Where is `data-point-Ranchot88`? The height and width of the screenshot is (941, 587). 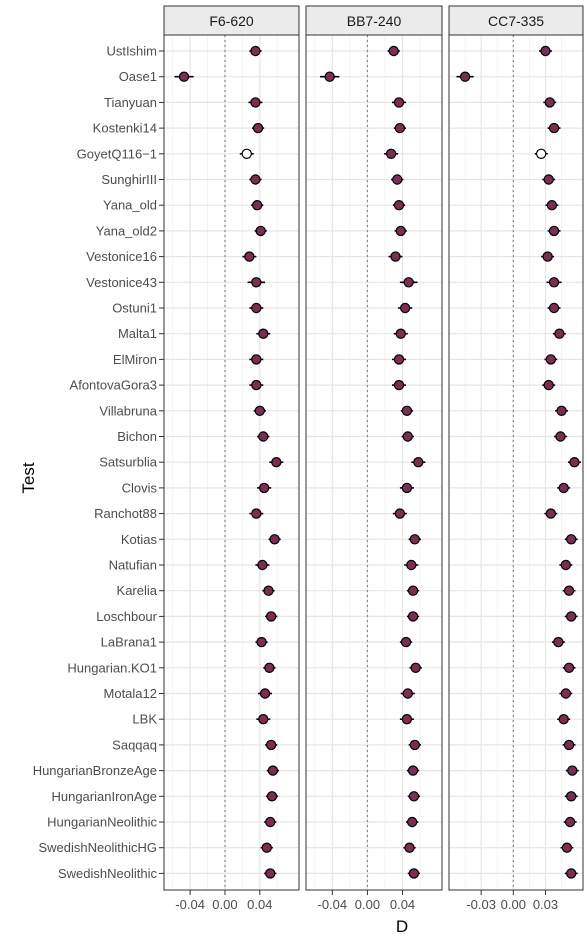 data-point-Ranchot88 is located at coordinates (551, 513).